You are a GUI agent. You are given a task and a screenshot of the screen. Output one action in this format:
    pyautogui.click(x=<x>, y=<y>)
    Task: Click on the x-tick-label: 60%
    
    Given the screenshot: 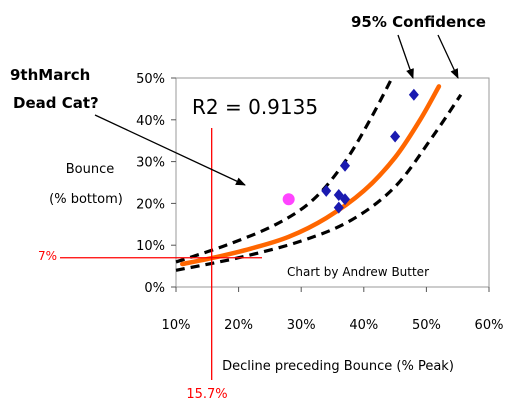 What is the action you would take?
    pyautogui.click(x=489, y=325)
    